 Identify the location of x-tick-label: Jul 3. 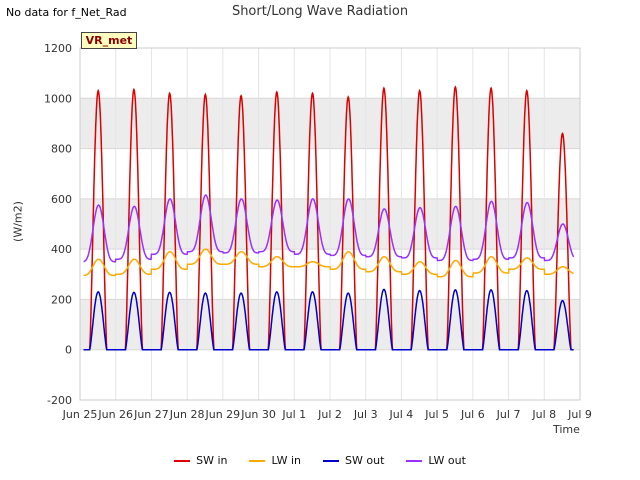
(365, 414).